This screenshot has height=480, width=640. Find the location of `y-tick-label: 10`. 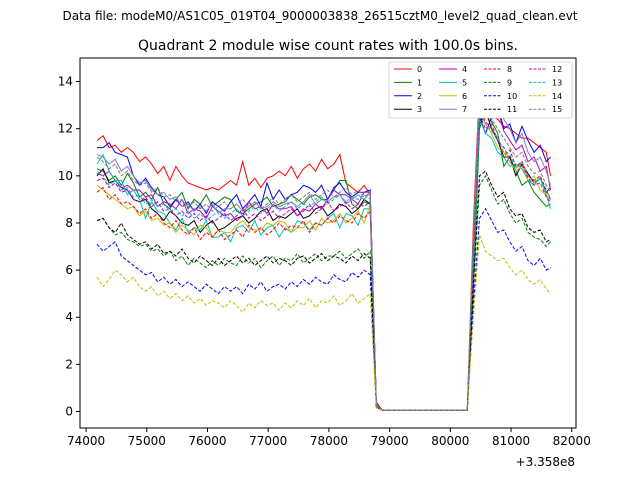

y-tick-label: 10 is located at coordinates (65, 176).